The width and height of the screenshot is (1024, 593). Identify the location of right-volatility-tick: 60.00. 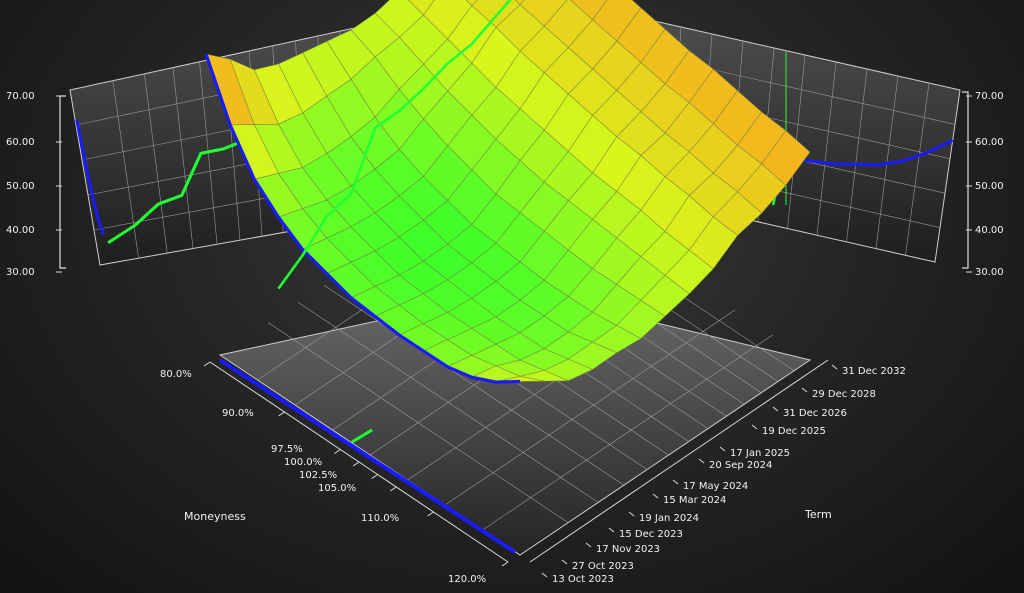
(989, 142).